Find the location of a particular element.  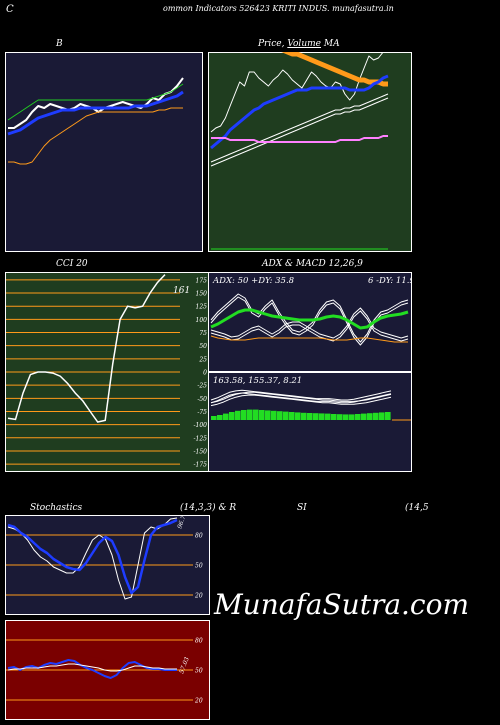

price-volume-chart is located at coordinates (310, 152).